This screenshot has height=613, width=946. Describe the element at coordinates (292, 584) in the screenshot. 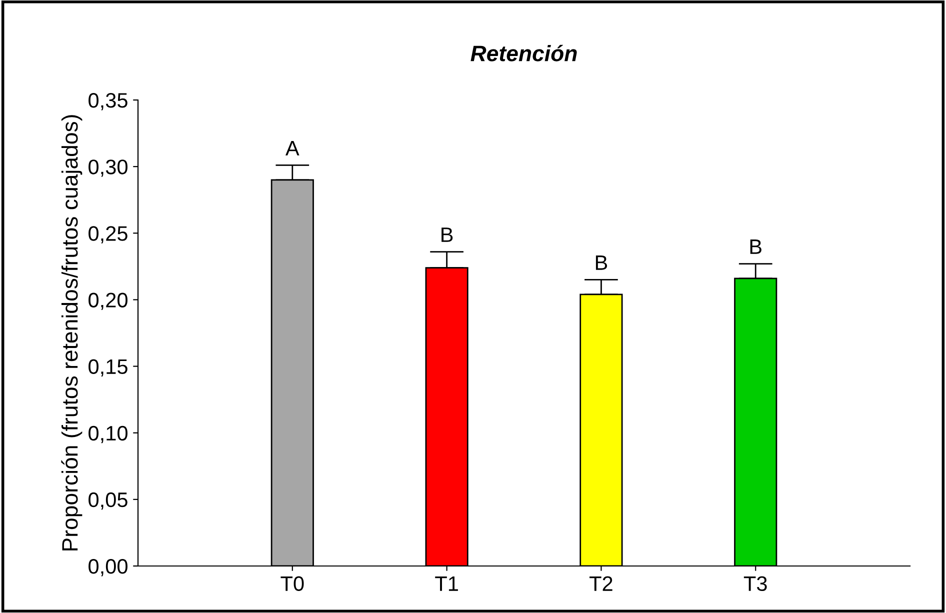

I see `x-tick-label: T0` at that location.